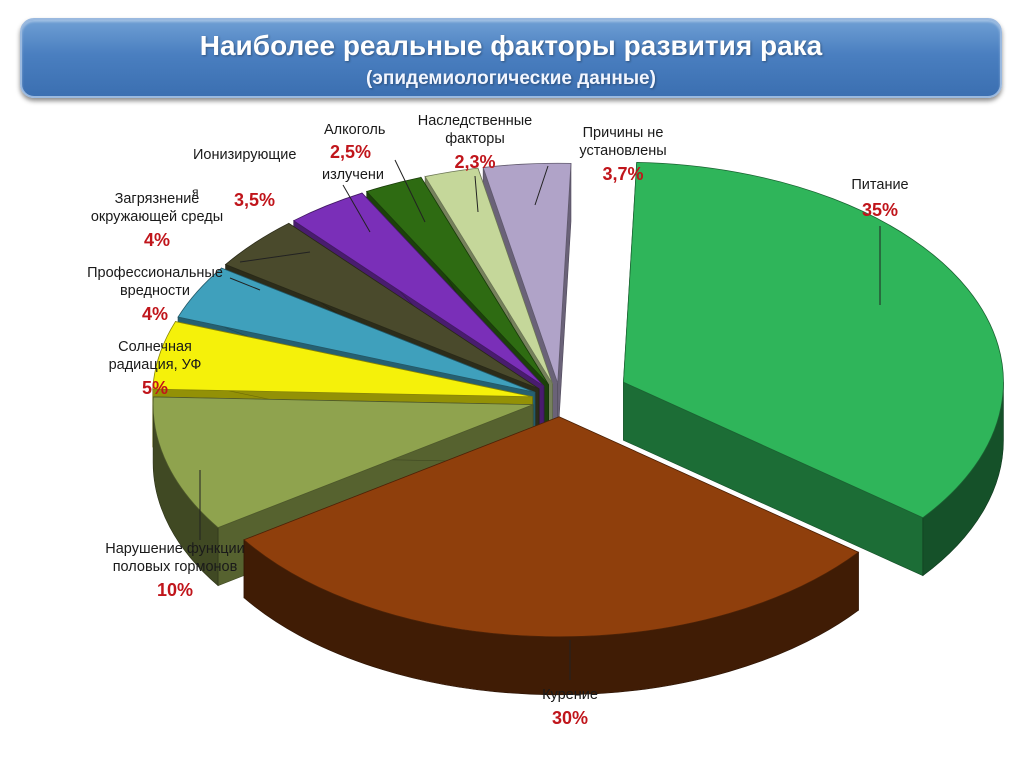  I want to click on label-uf-1: Солнечная, so click(155, 347).